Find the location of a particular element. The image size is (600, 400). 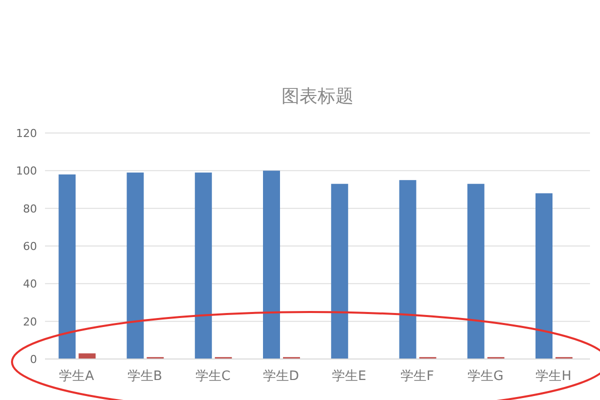

y-tick-label: 120 is located at coordinates (26, 133).